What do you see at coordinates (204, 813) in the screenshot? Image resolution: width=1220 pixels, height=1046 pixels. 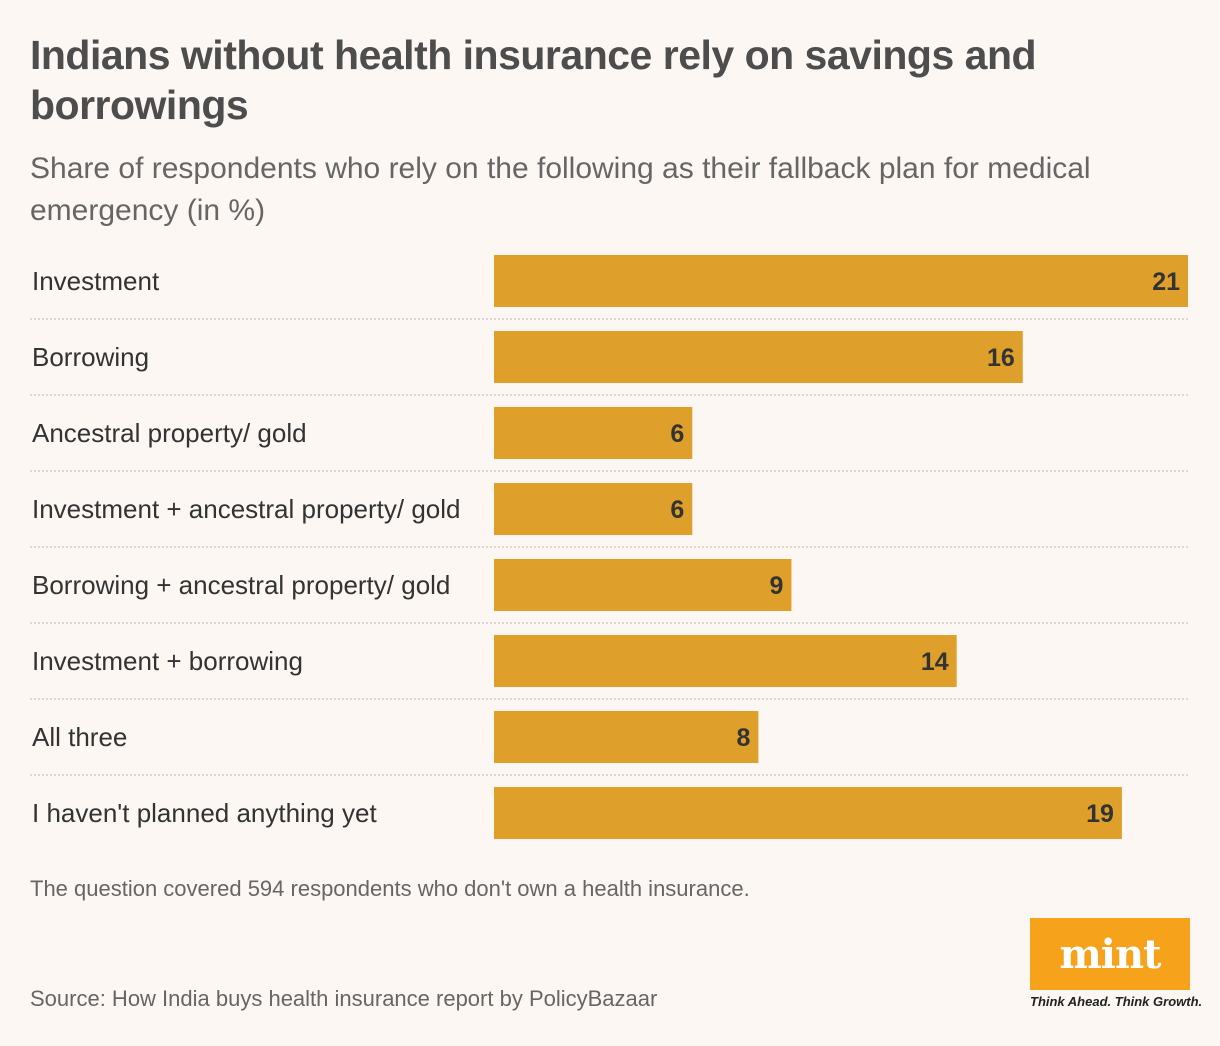 I see `category-label: I haven't planned anything yet` at bounding box center [204, 813].